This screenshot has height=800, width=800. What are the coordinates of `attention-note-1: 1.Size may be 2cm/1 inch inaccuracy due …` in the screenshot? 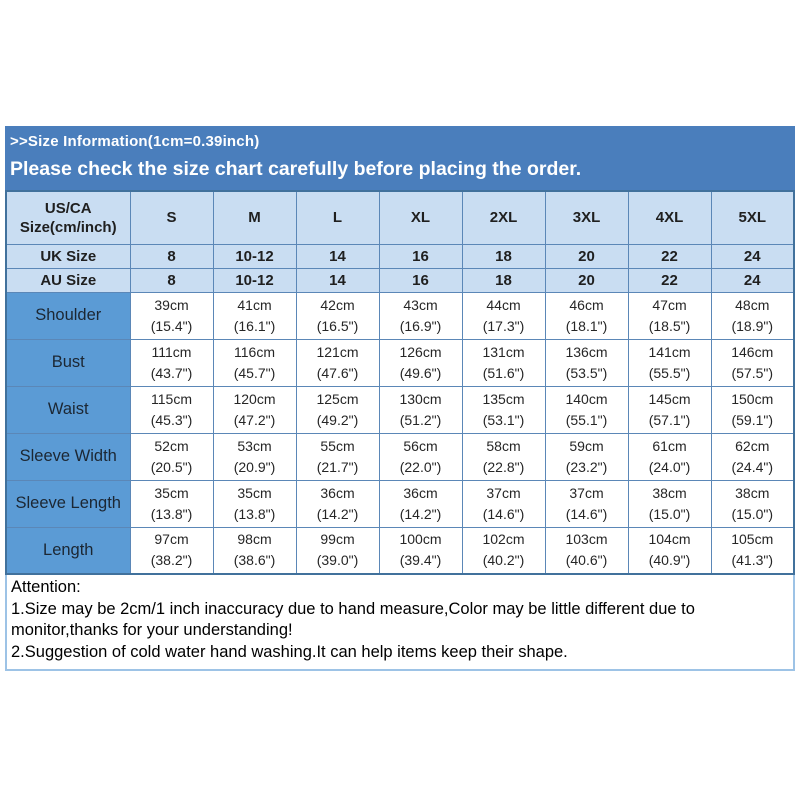 It's located at (353, 619).